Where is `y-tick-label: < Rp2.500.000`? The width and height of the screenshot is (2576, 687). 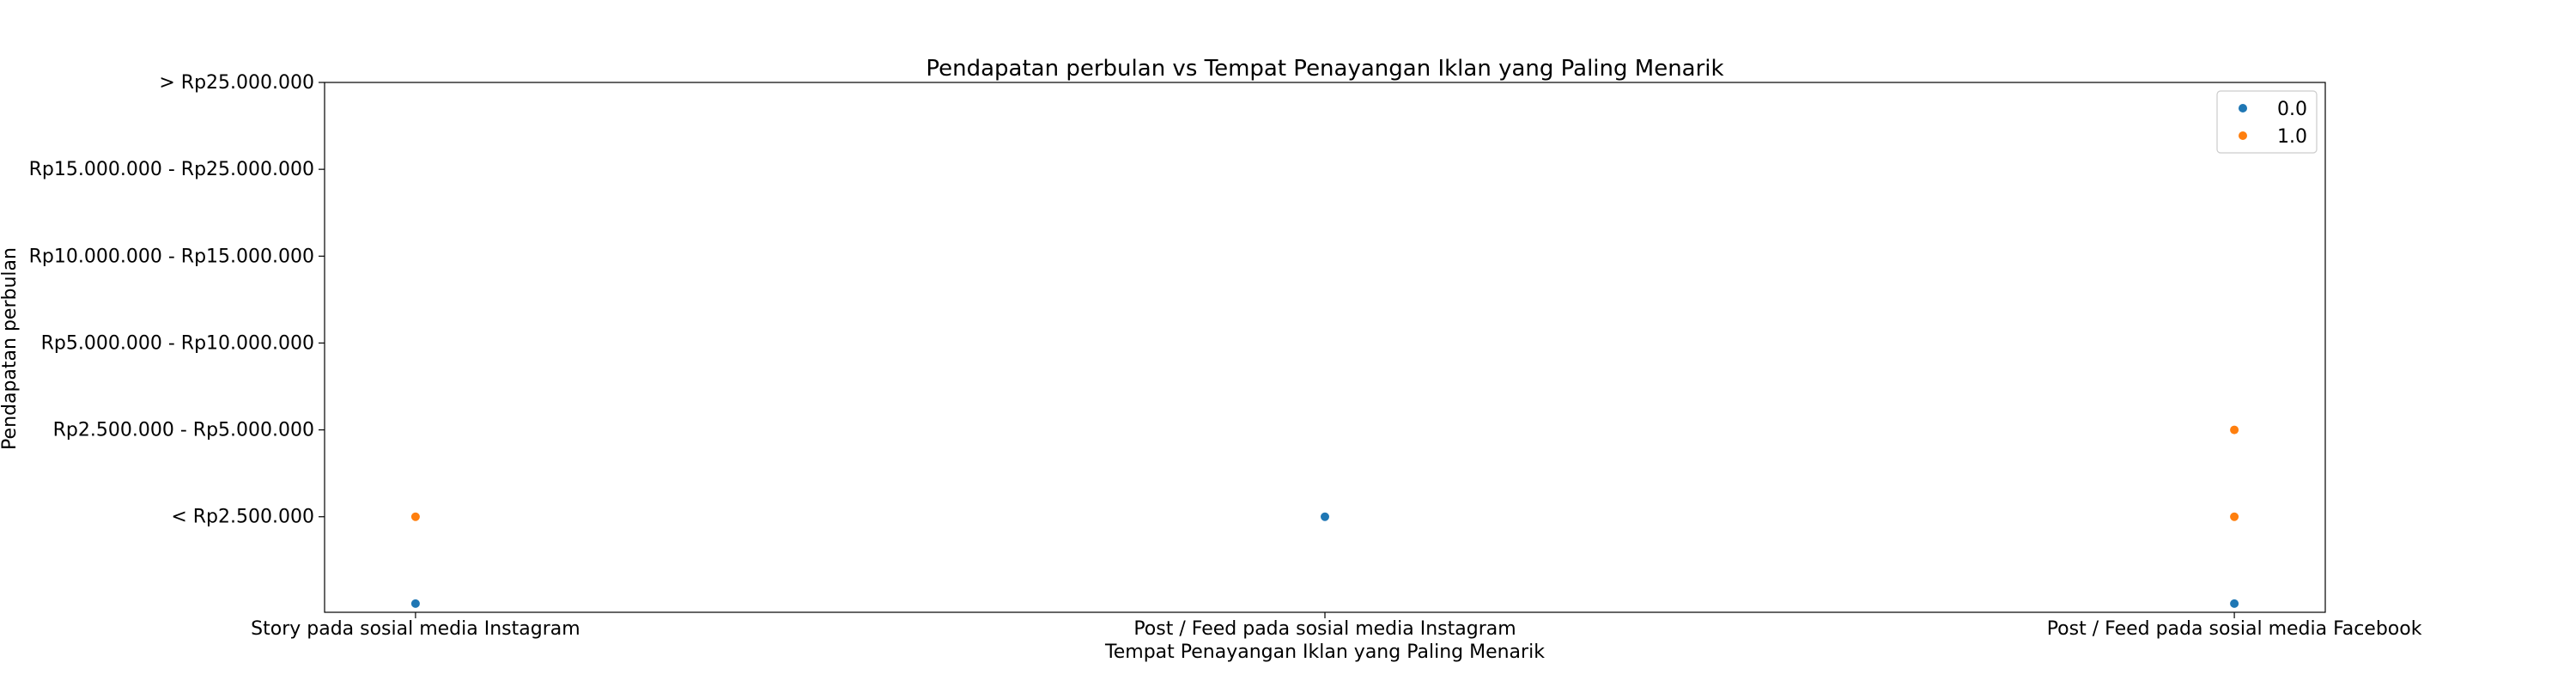 y-tick-label: < Rp2.500.000 is located at coordinates (242, 517).